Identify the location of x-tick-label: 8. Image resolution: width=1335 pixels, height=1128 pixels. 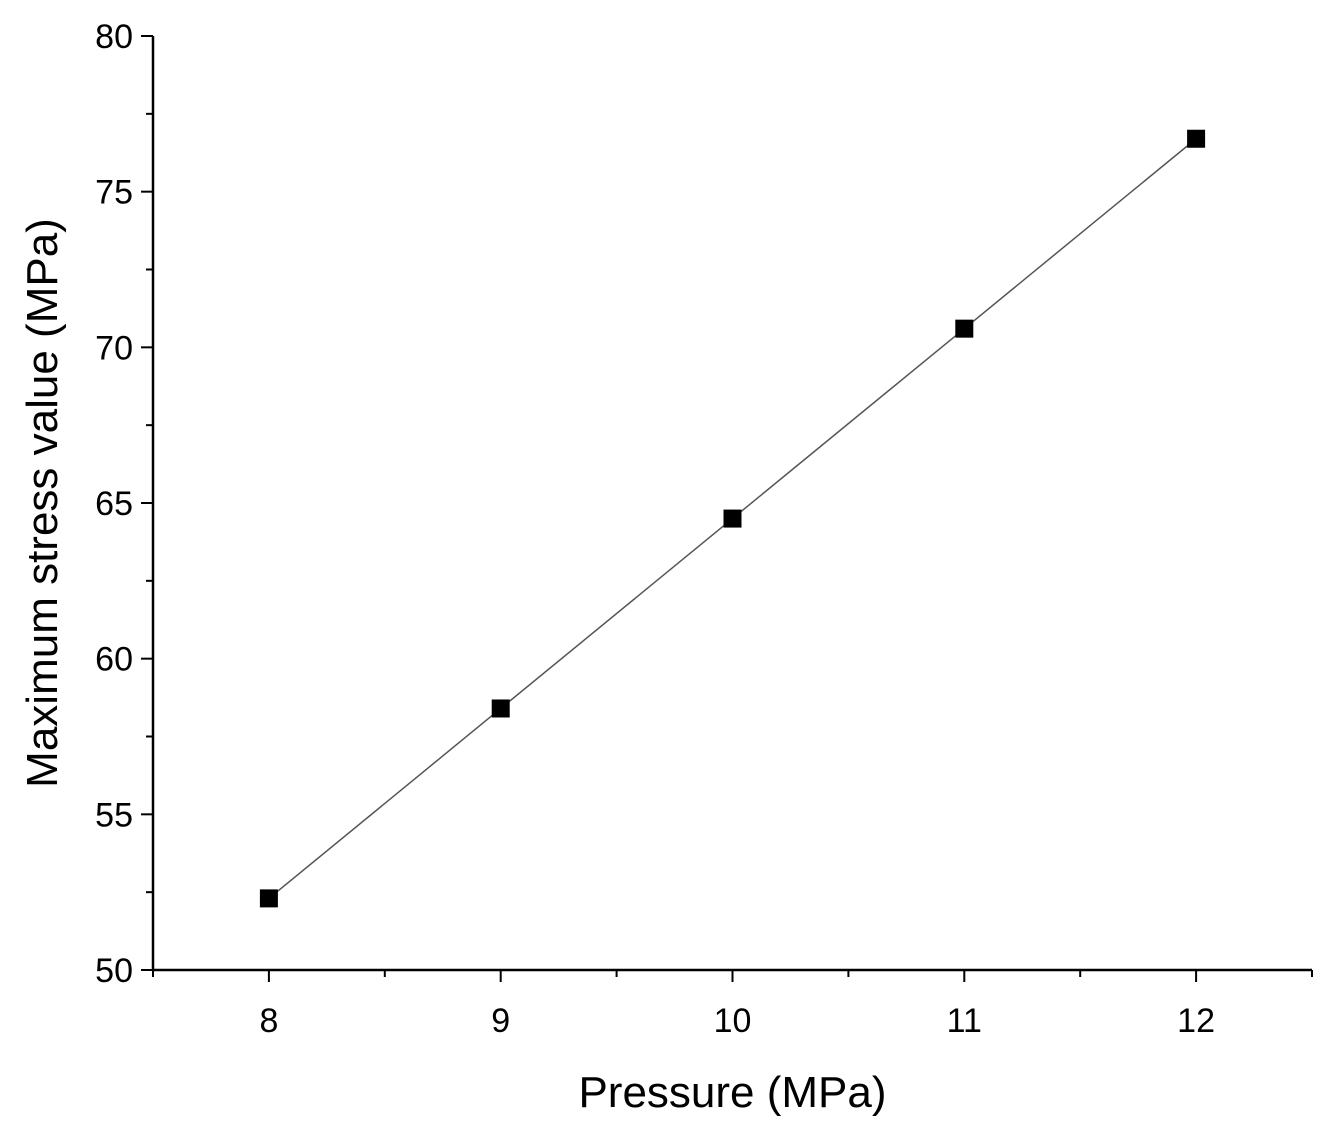
(268, 1021).